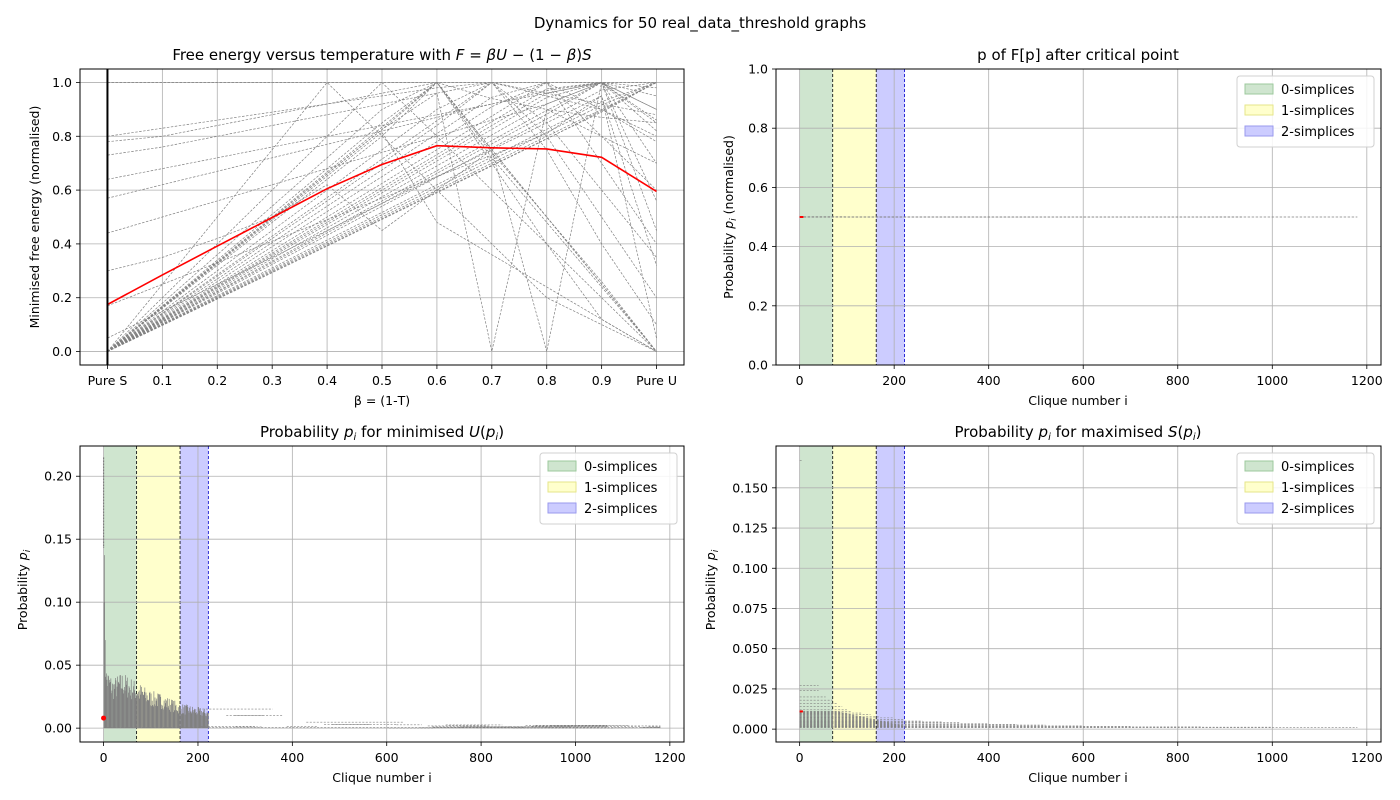 The width and height of the screenshot is (1400, 800). I want to click on x-tick-label: 0.4, so click(327, 380).